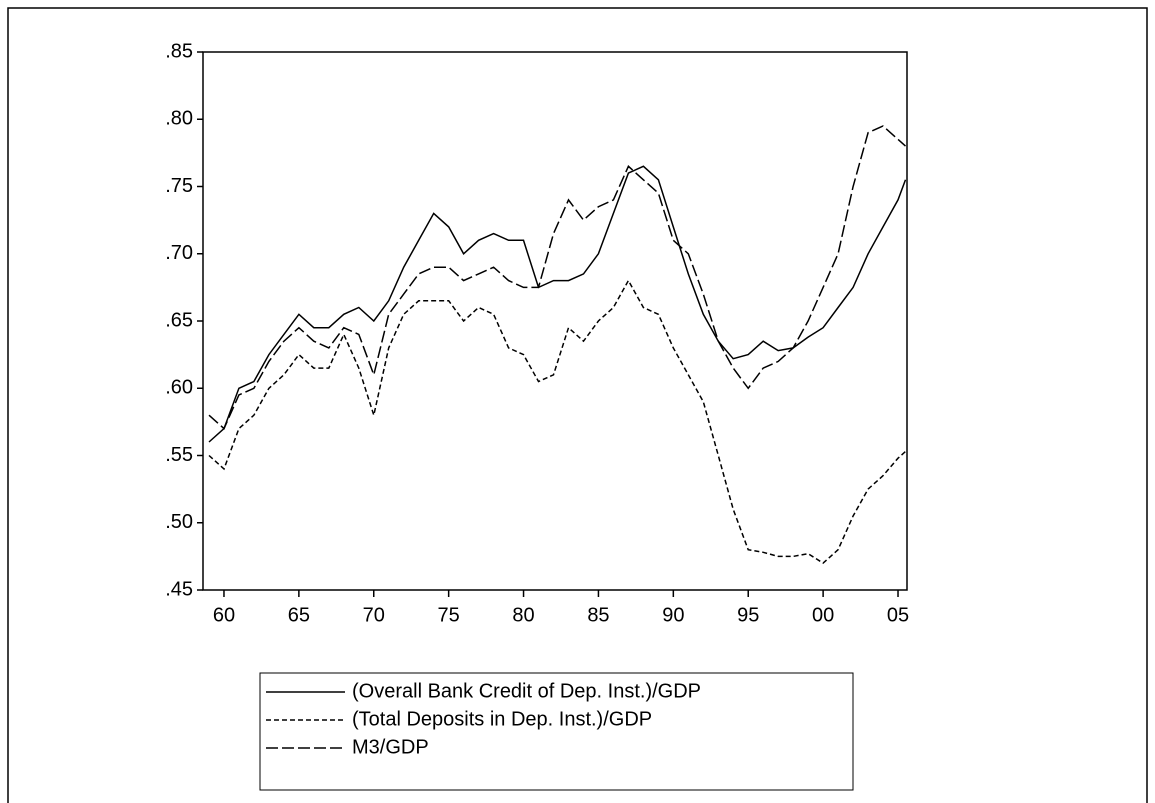  I want to click on y-tick-label: .65, so click(179, 320).